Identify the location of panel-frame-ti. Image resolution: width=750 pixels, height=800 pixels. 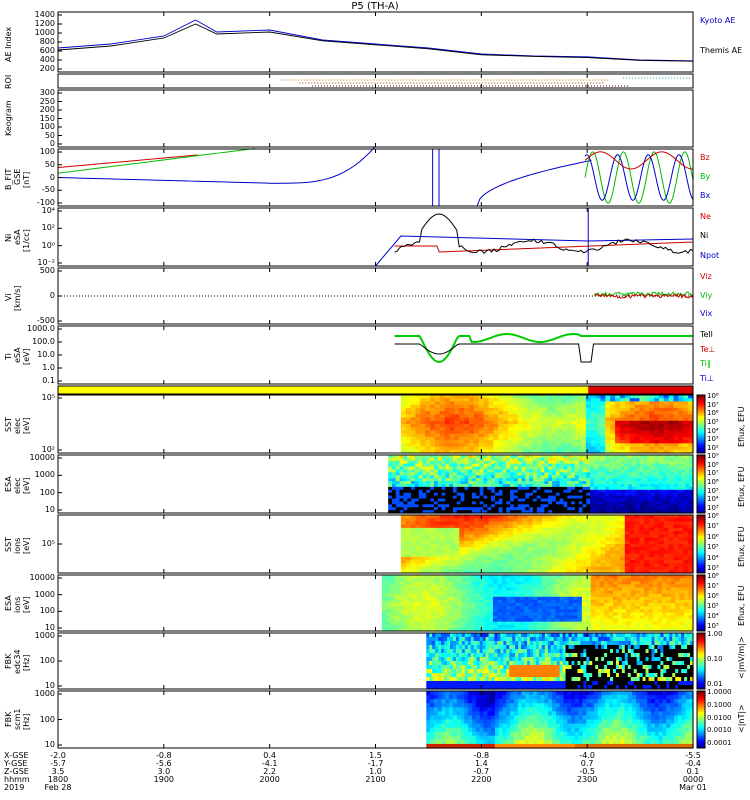
(375, 355).